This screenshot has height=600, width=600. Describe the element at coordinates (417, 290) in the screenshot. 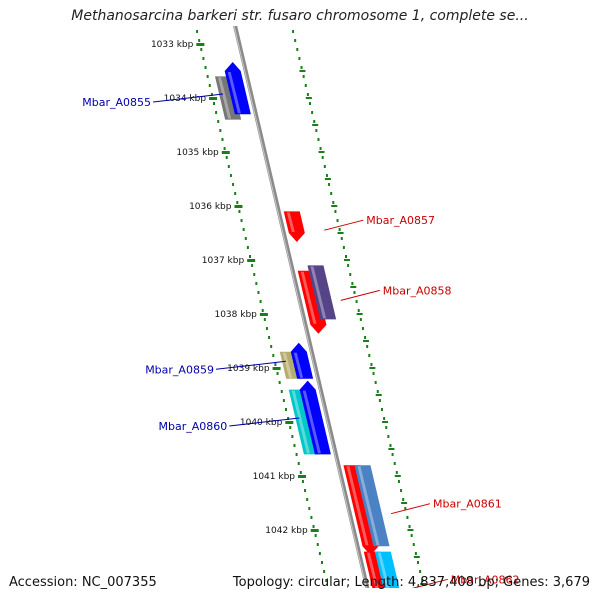

I see `gene-label: Mbar_A0858` at that location.